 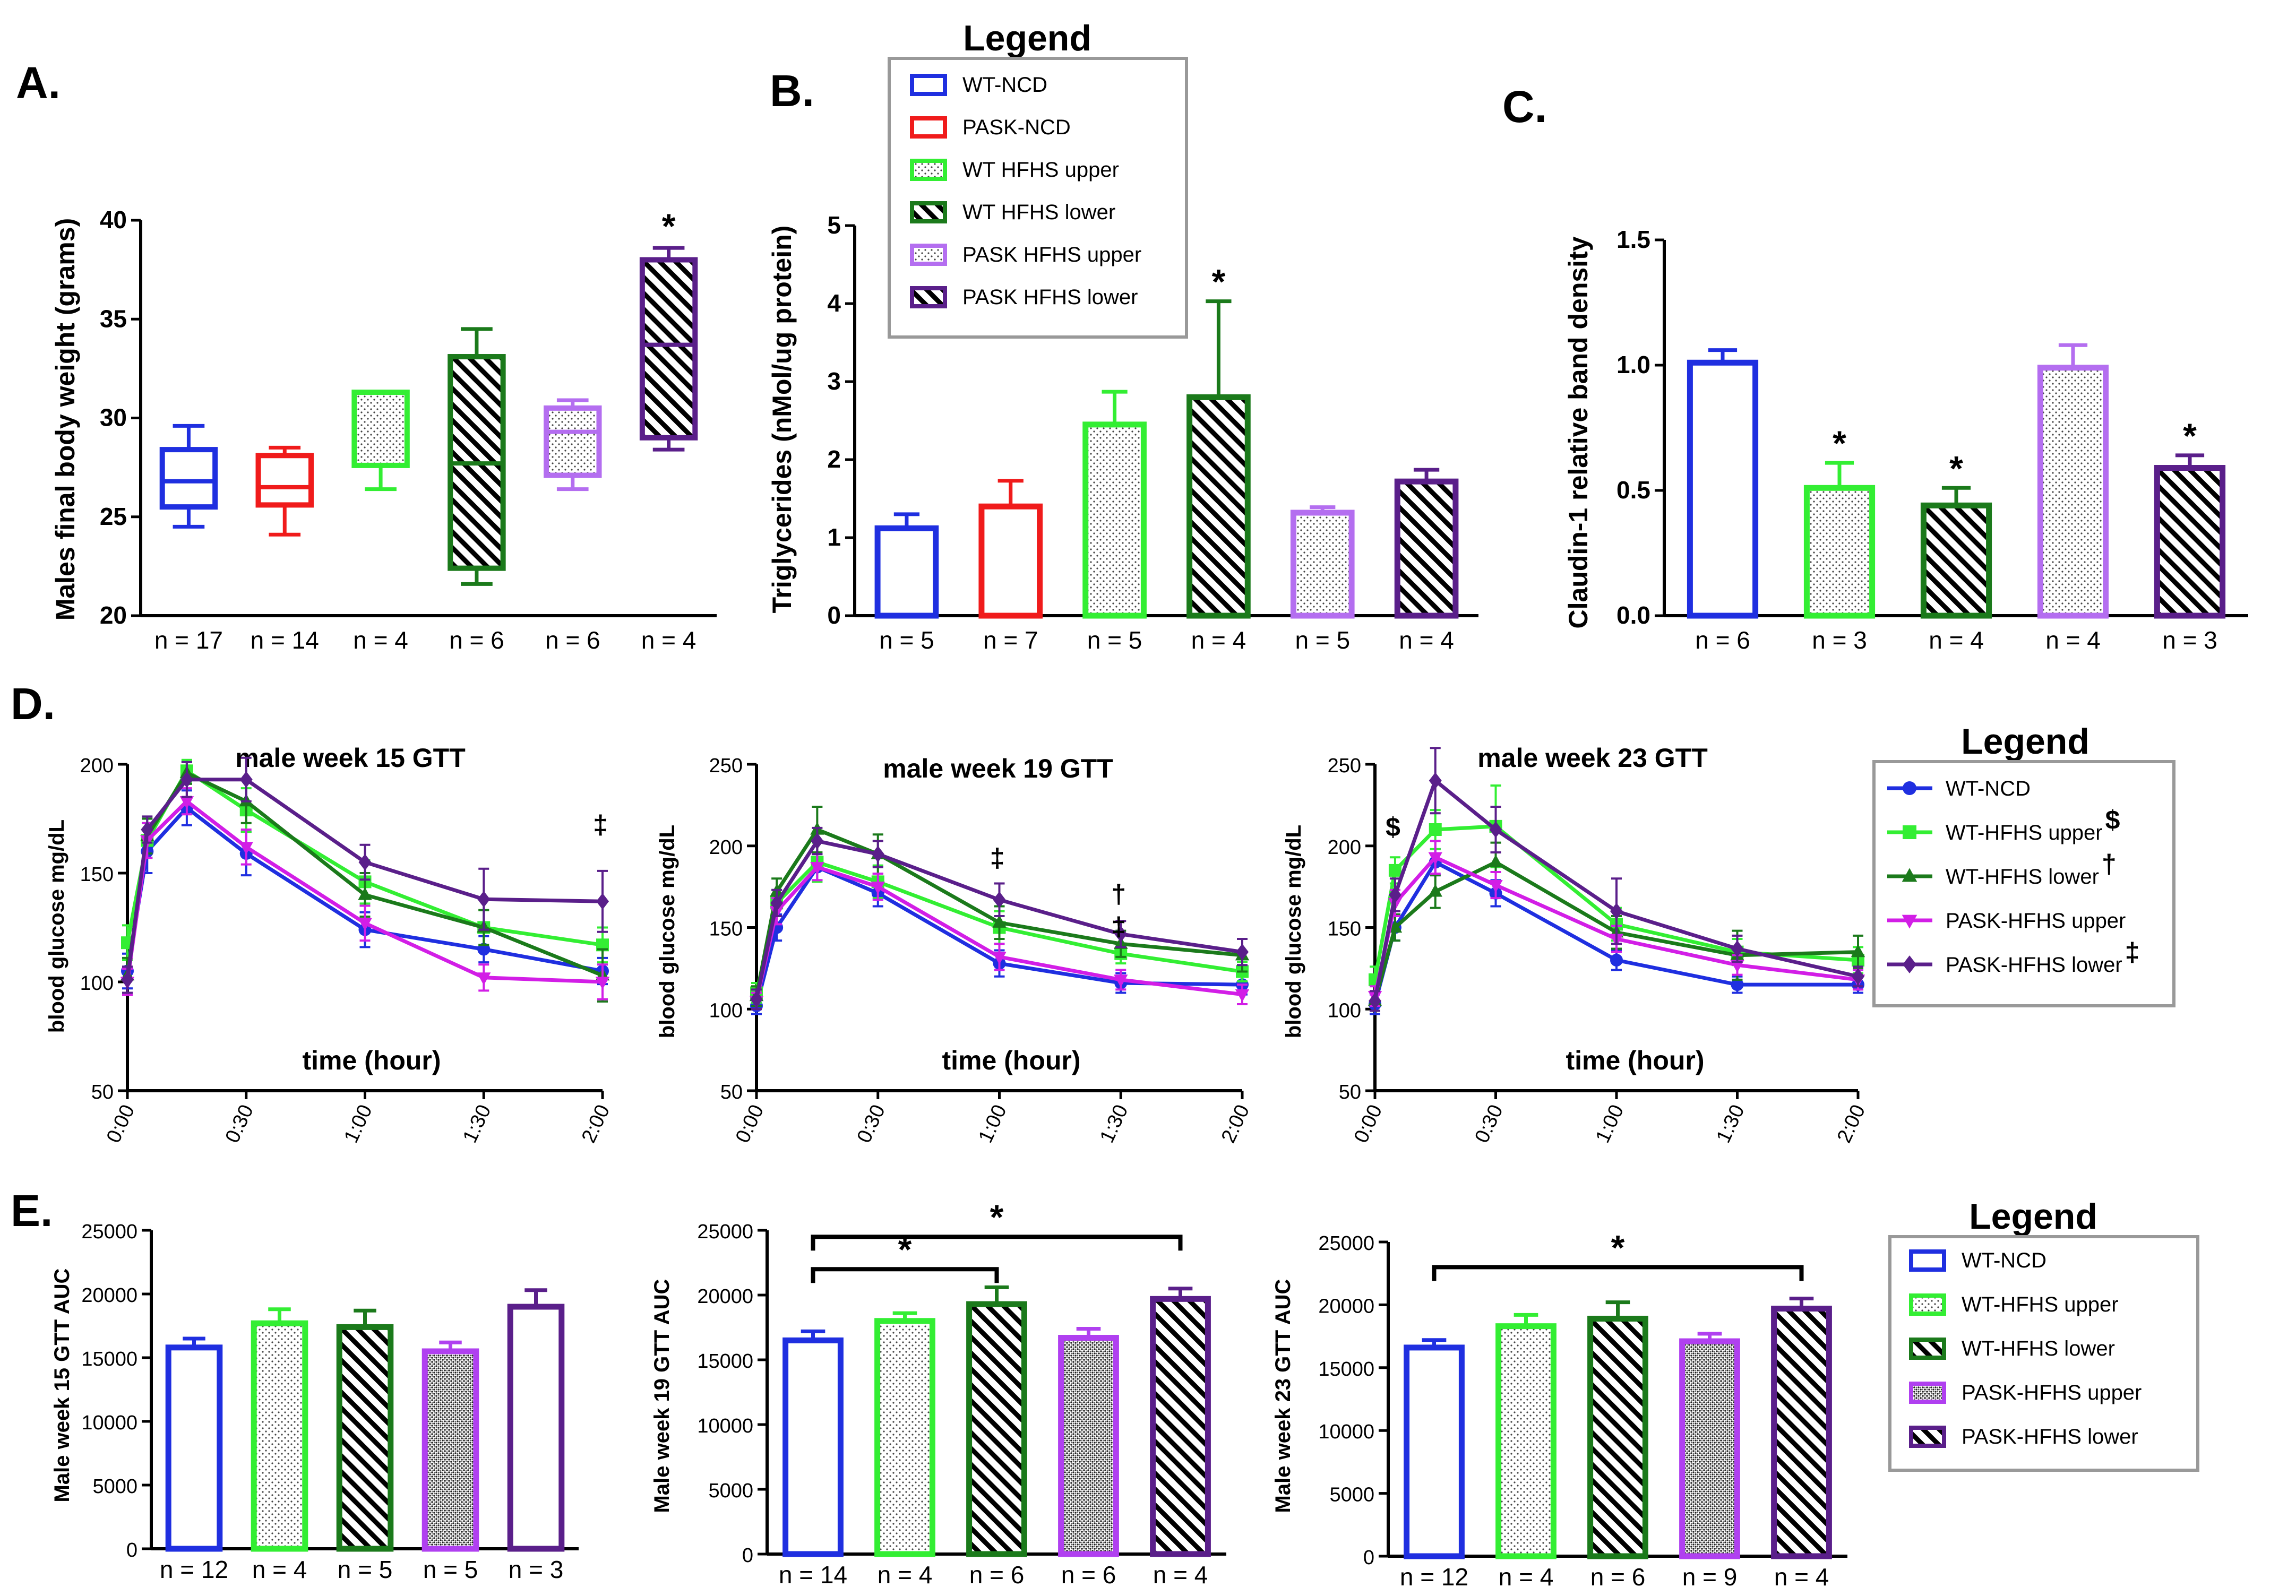 I want to click on legend-label: PASK-NCD, so click(x=1016, y=127).